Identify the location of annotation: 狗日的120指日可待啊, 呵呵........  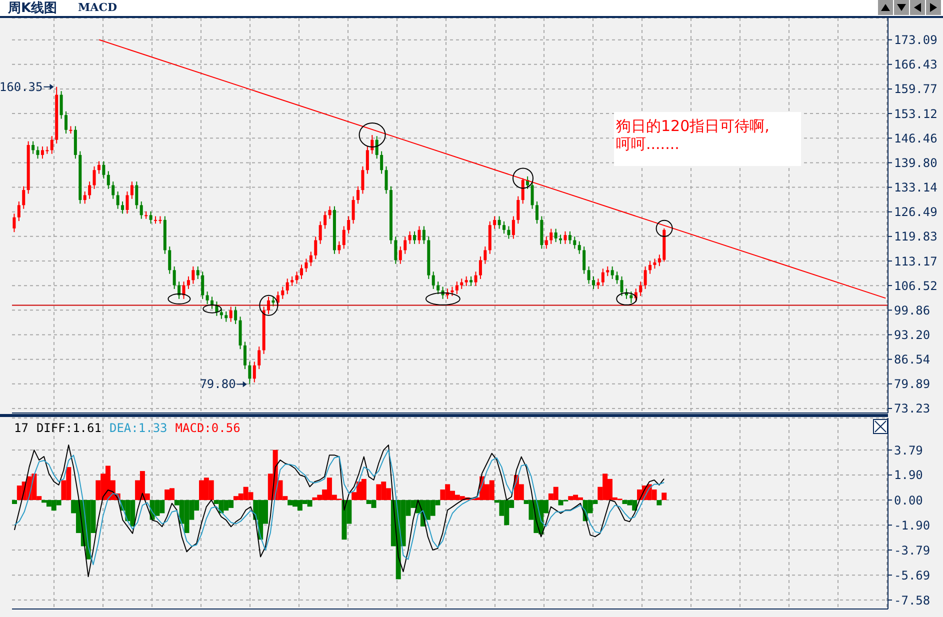
(693, 135).